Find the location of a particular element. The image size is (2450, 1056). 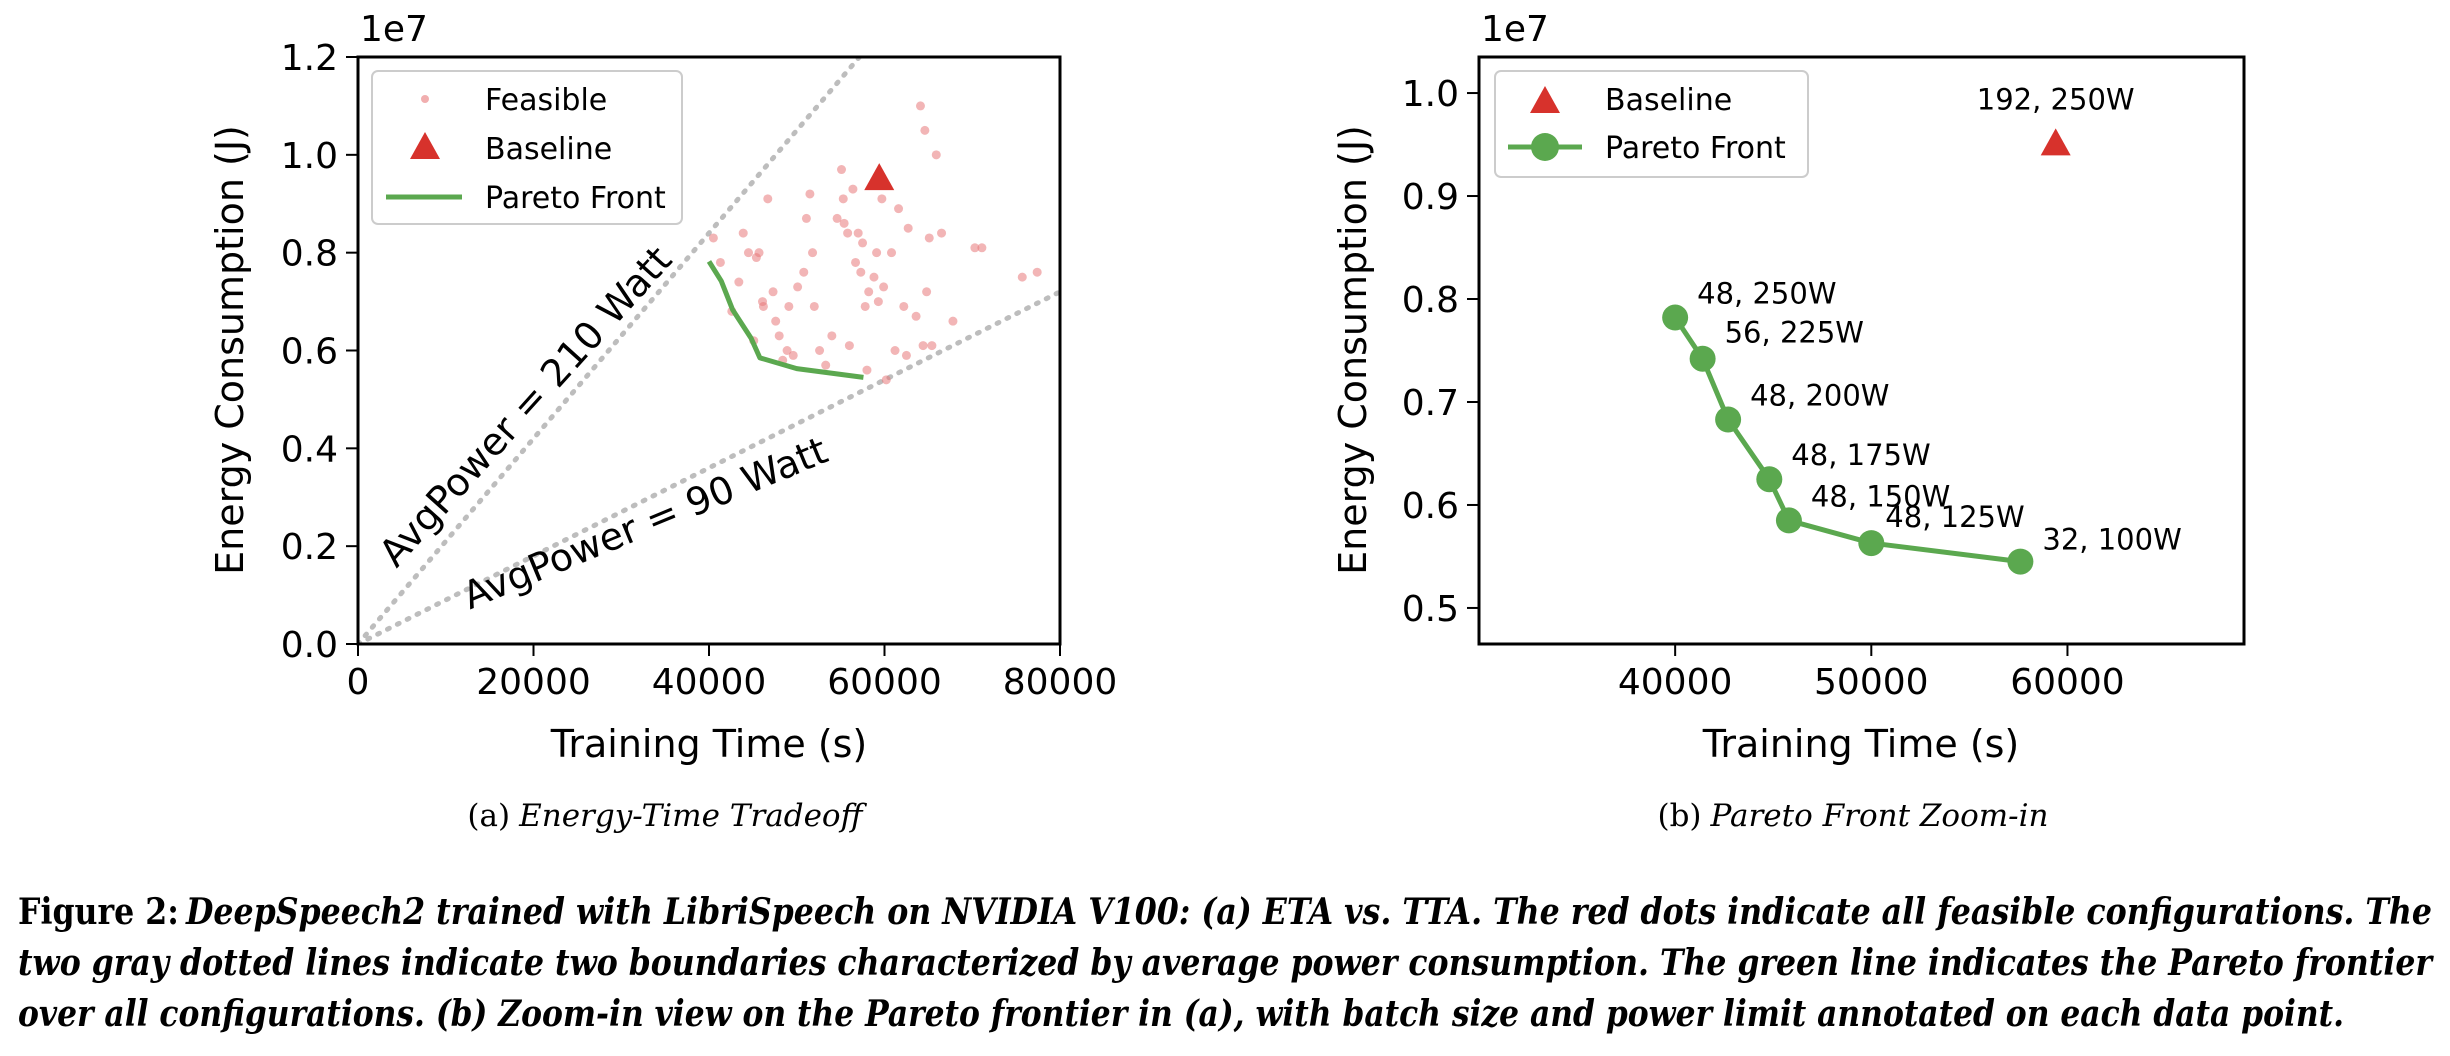

chart-a-subcaption-title: Energy-Time Tradeoff is located at coordinates (693, 816).